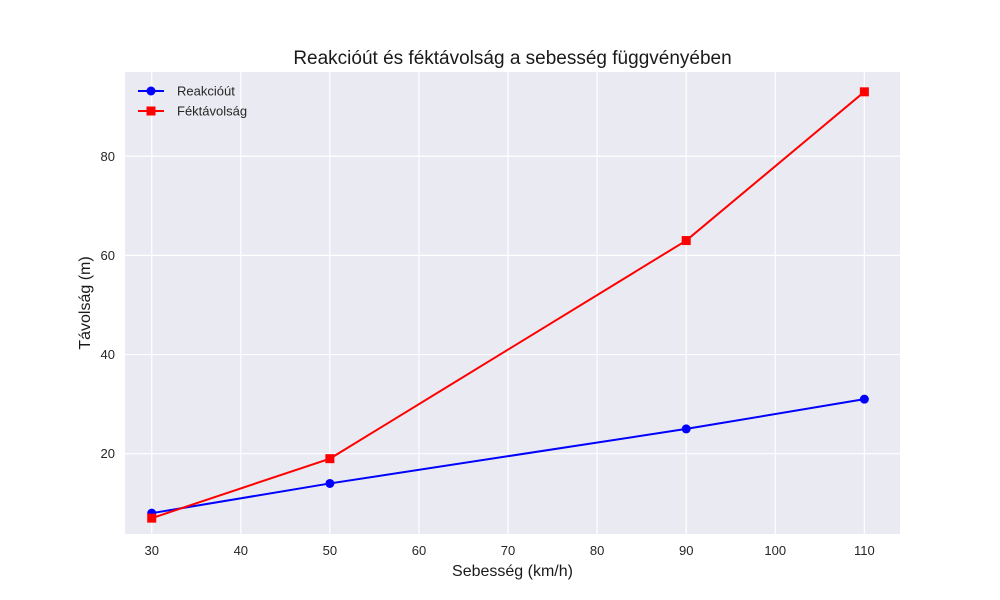 The width and height of the screenshot is (1000, 600). Describe the element at coordinates (686, 550) in the screenshot. I see `x-tick-label: 90` at that location.